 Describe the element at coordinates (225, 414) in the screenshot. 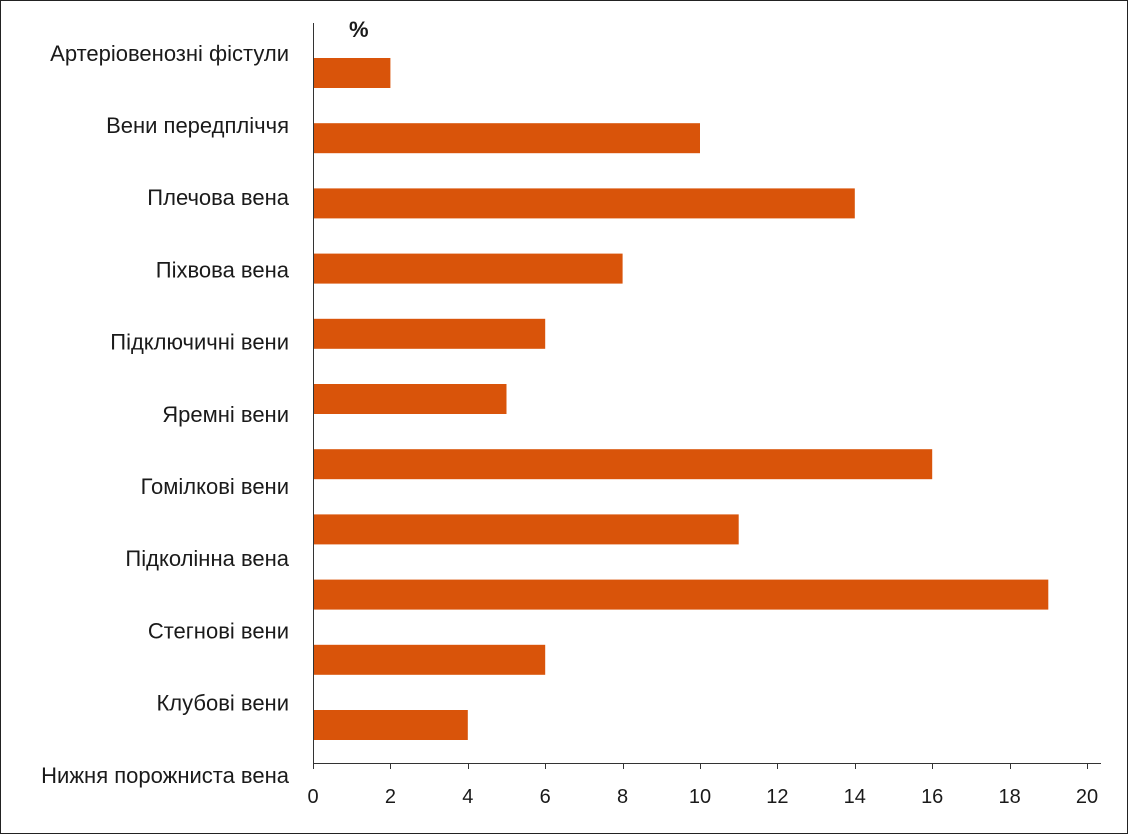

I see `category-label-6: Яремні вени` at that location.